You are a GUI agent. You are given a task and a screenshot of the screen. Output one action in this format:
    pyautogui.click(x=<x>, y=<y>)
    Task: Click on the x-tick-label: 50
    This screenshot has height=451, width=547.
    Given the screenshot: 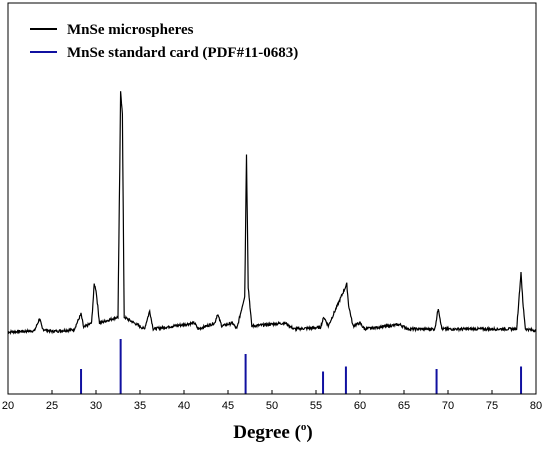 What is the action you would take?
    pyautogui.click(x=272, y=406)
    